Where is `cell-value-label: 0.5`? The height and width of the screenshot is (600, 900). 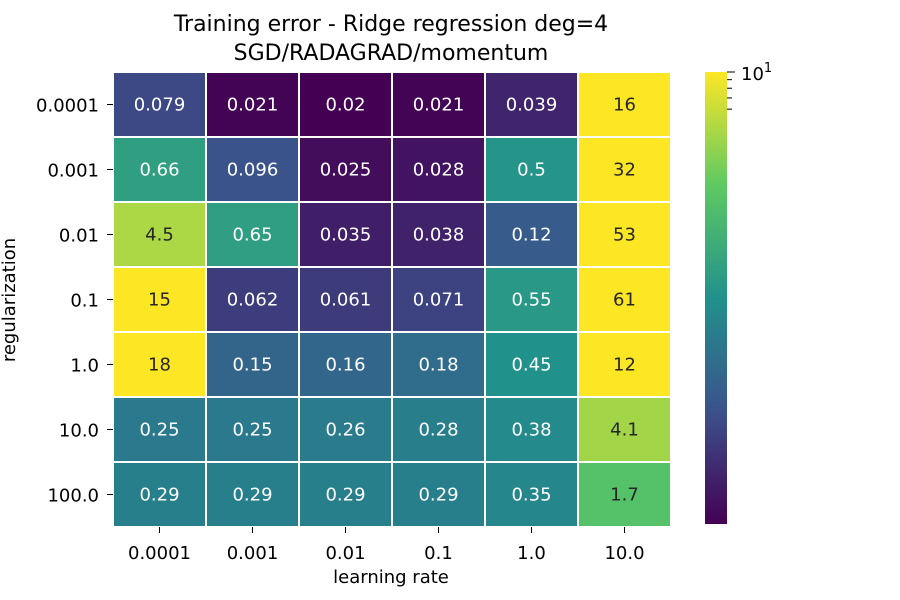 cell-value-label: 0.5 is located at coordinates (531, 170).